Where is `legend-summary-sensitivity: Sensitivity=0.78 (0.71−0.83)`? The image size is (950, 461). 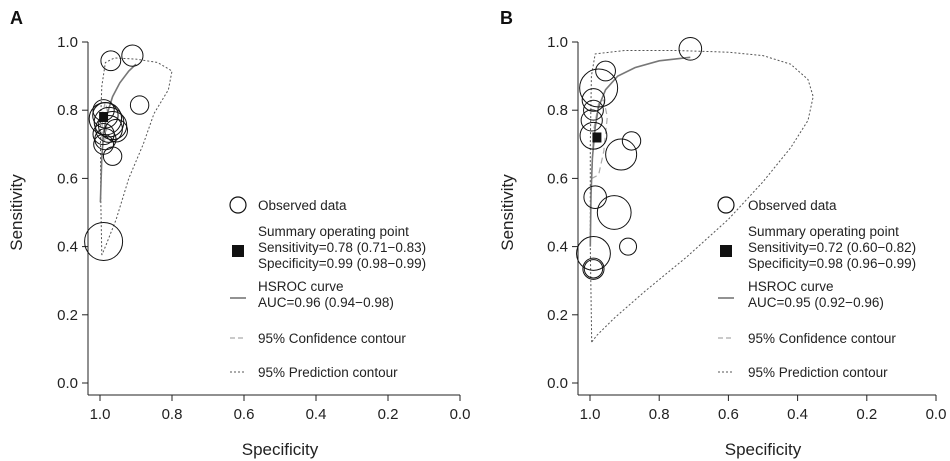 legend-summary-sensitivity: Sensitivity=0.78 (0.71−0.83) is located at coordinates (342, 247).